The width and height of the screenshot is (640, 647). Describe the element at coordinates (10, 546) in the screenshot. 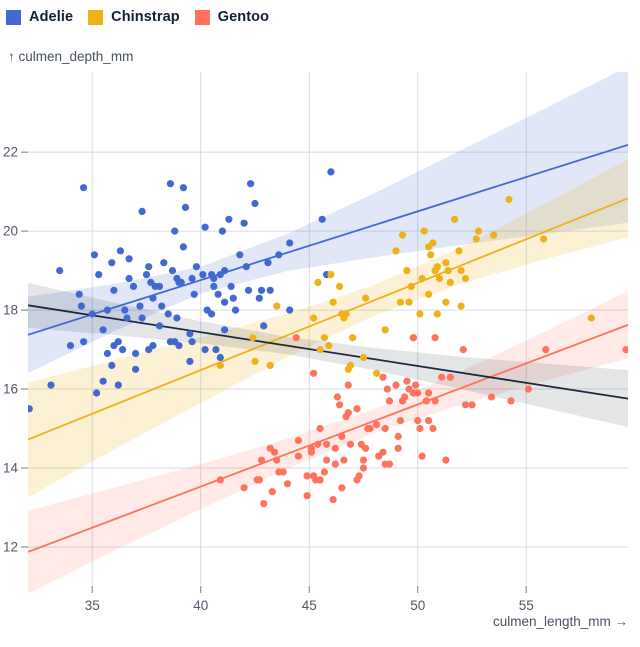

I see `y-tick-label: 12` at that location.